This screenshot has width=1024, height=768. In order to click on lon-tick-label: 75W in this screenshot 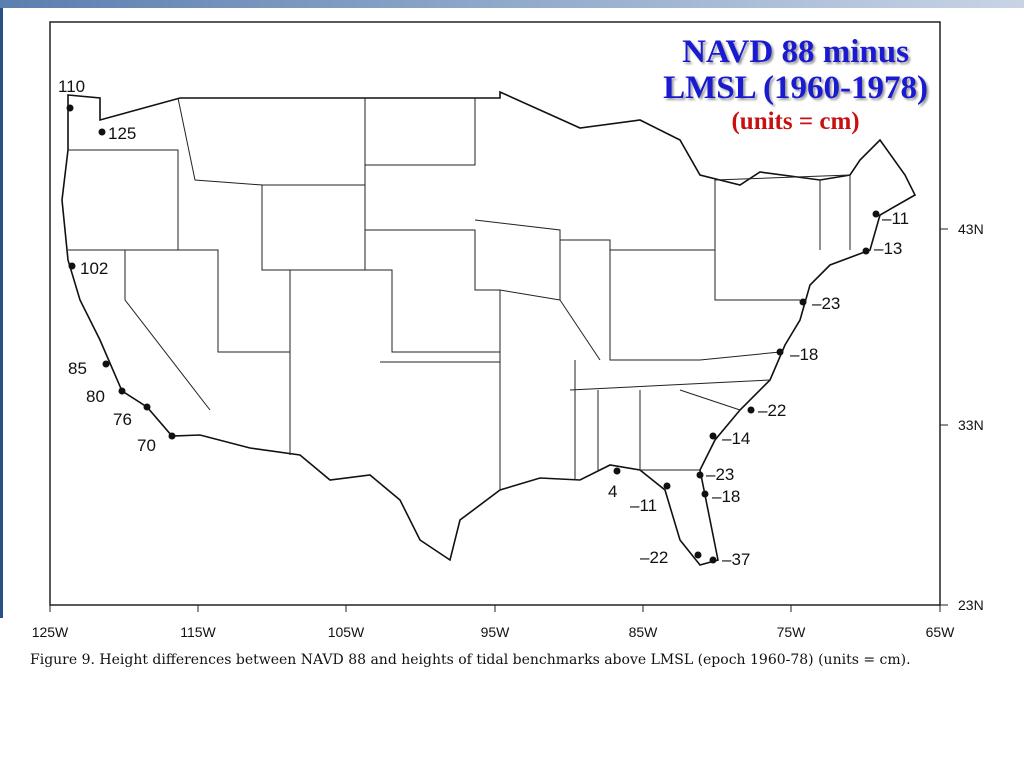, I will do `click(792, 632)`.